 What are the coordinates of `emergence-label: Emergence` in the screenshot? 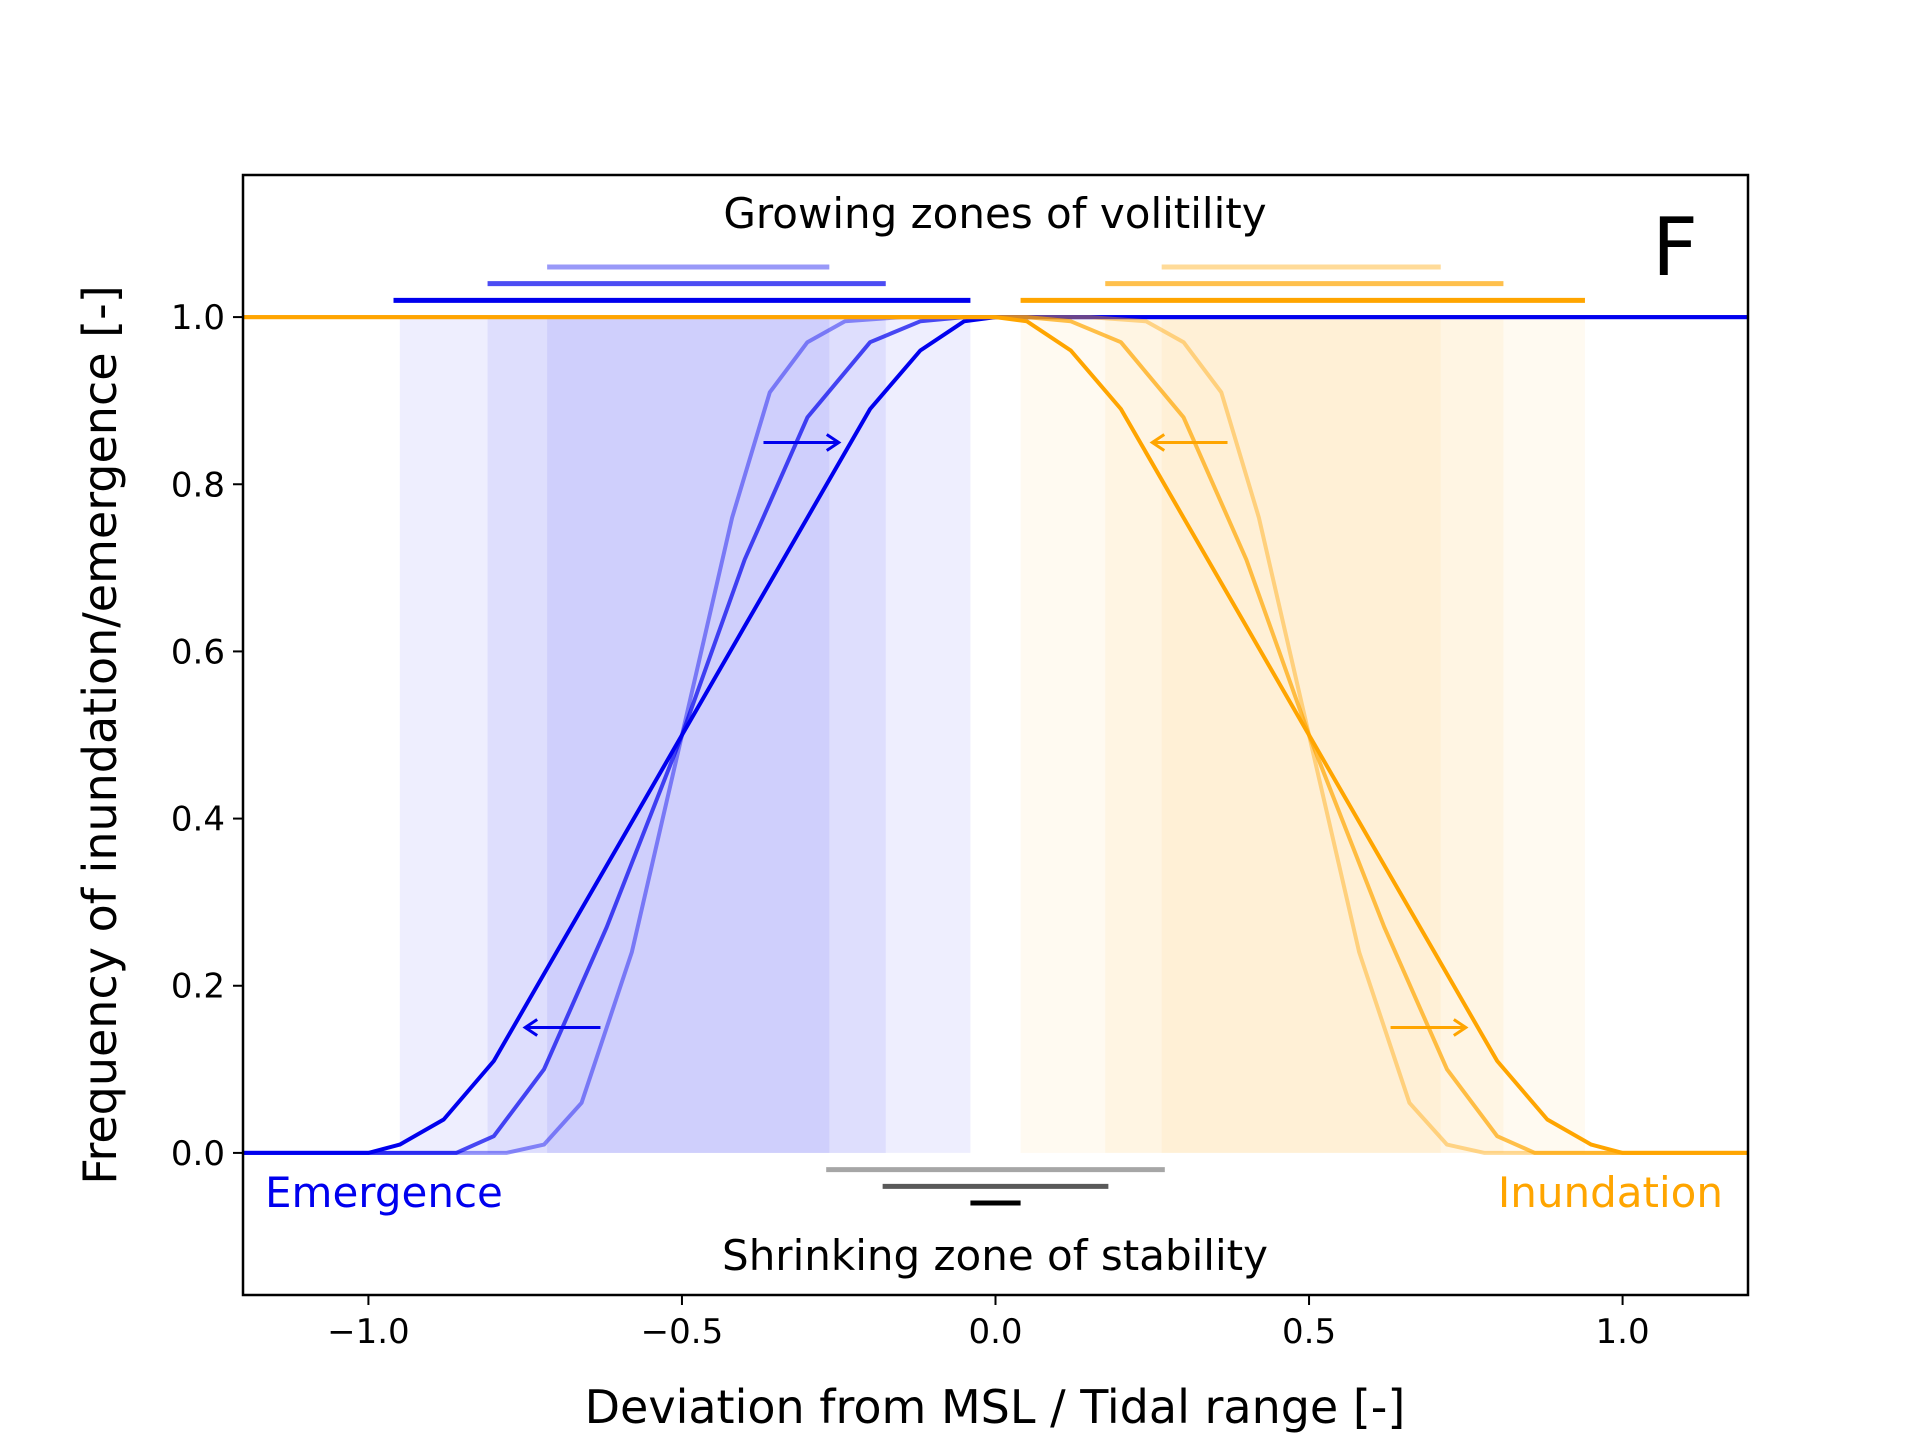 It's located at (384, 1192).